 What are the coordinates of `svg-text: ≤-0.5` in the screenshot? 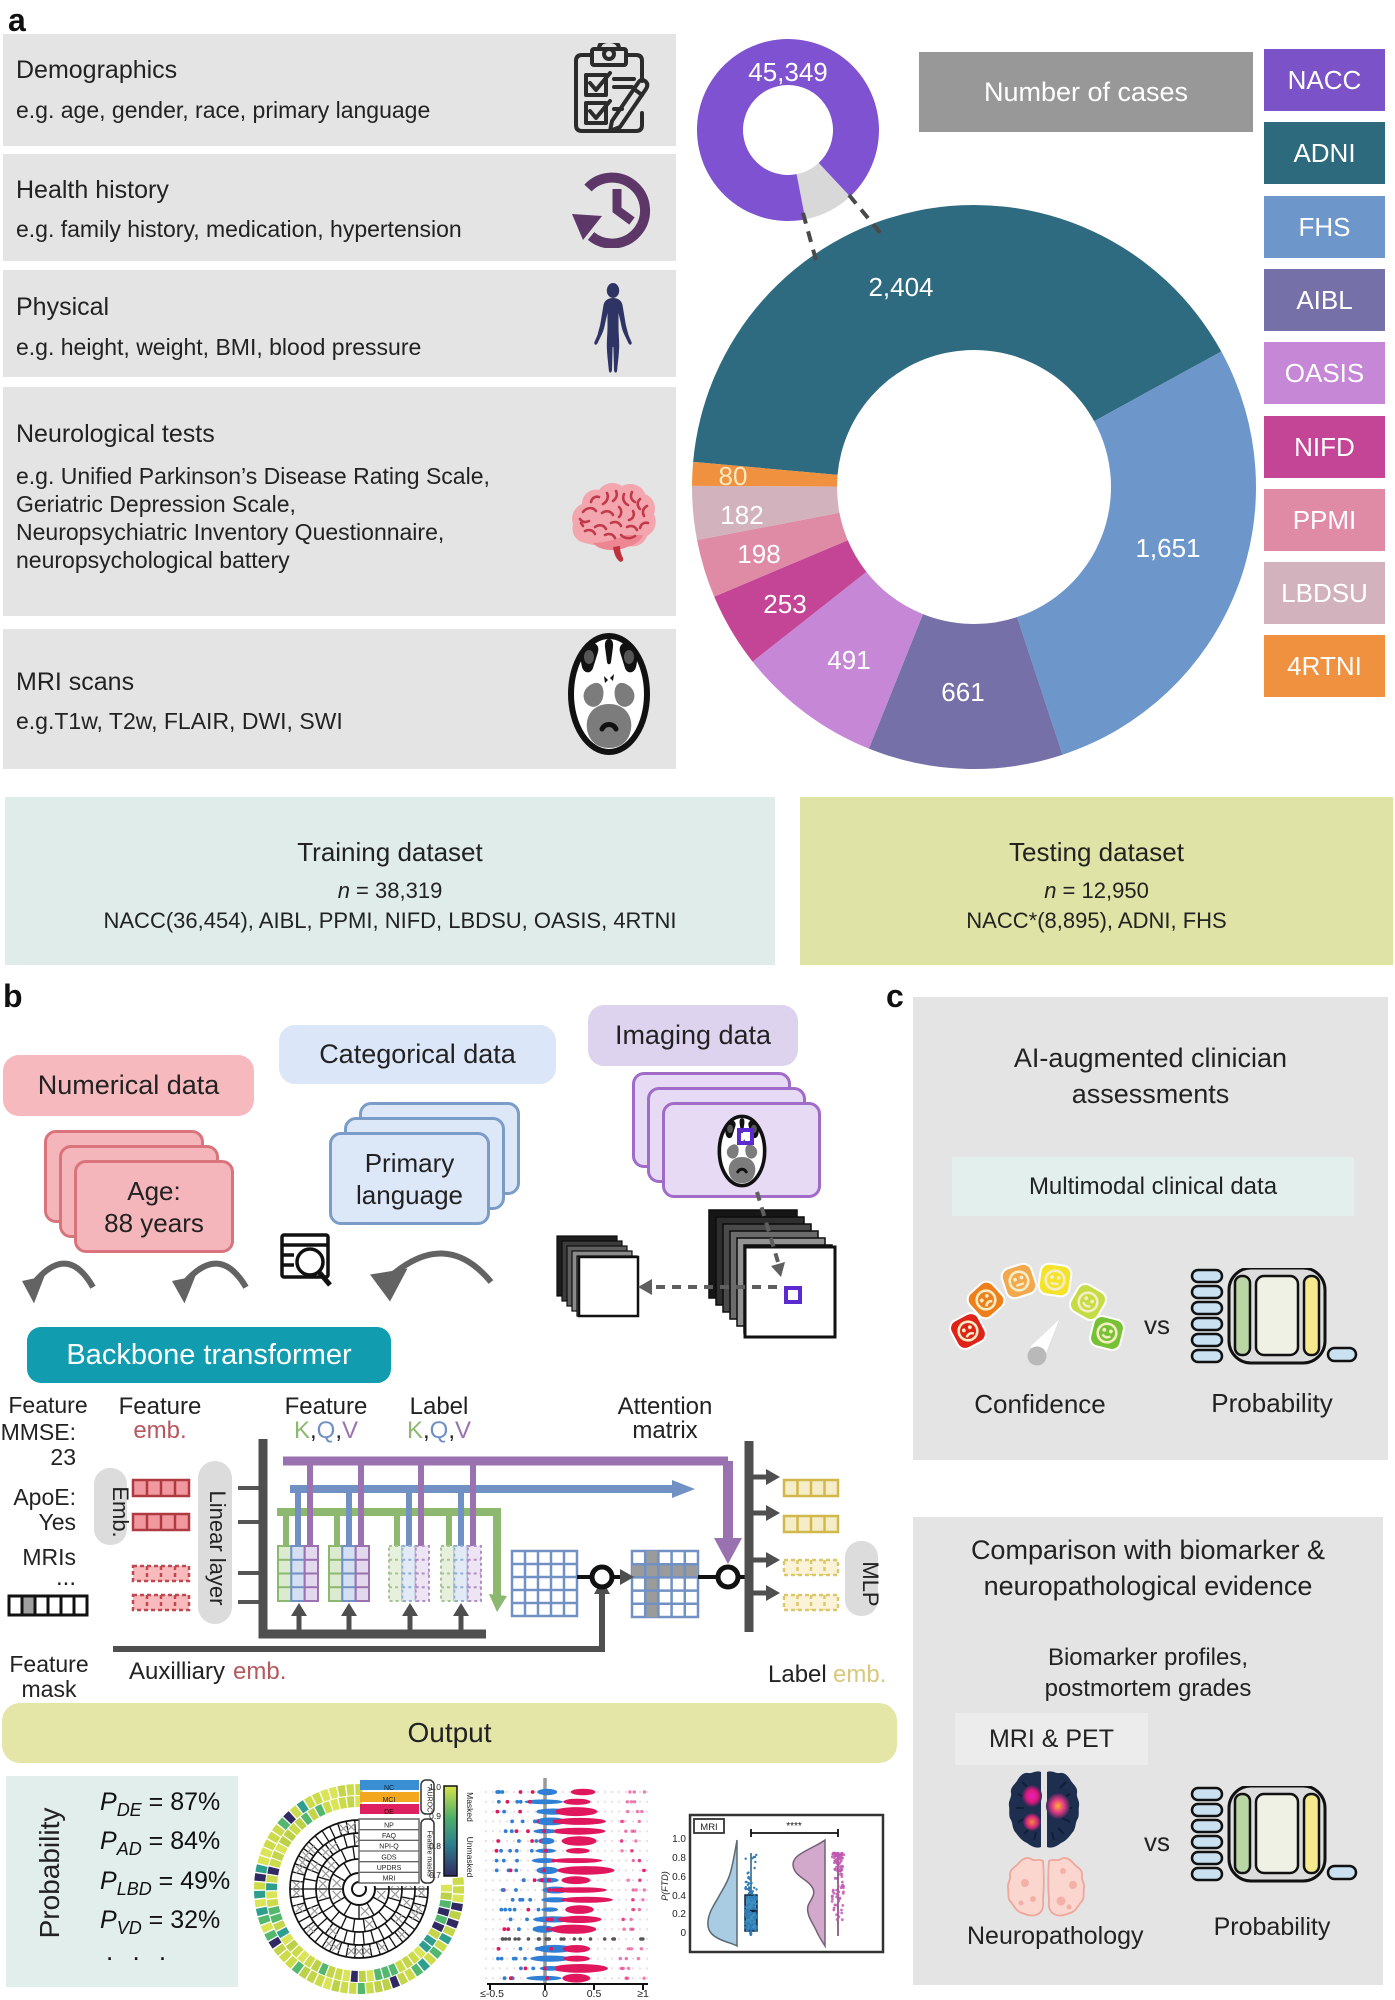 It's located at (492, 1994).